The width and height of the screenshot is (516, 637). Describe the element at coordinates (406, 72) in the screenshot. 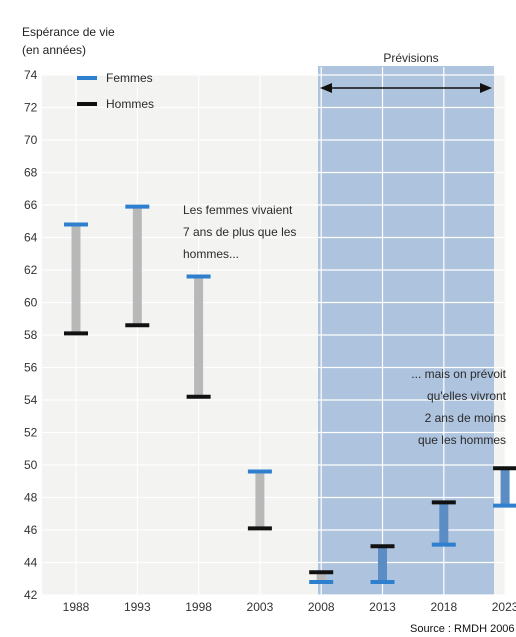

I see `forecast-marker: Prévisions` at that location.